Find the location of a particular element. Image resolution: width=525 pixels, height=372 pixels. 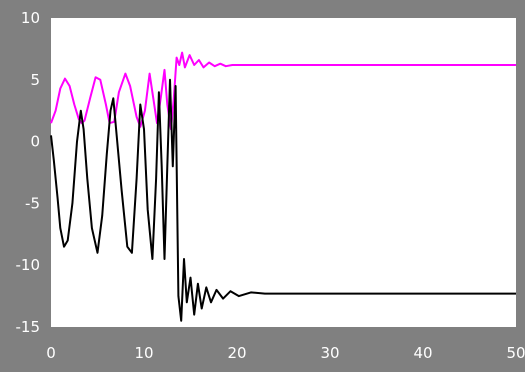

x-tick-label: 10 is located at coordinates (143, 353).